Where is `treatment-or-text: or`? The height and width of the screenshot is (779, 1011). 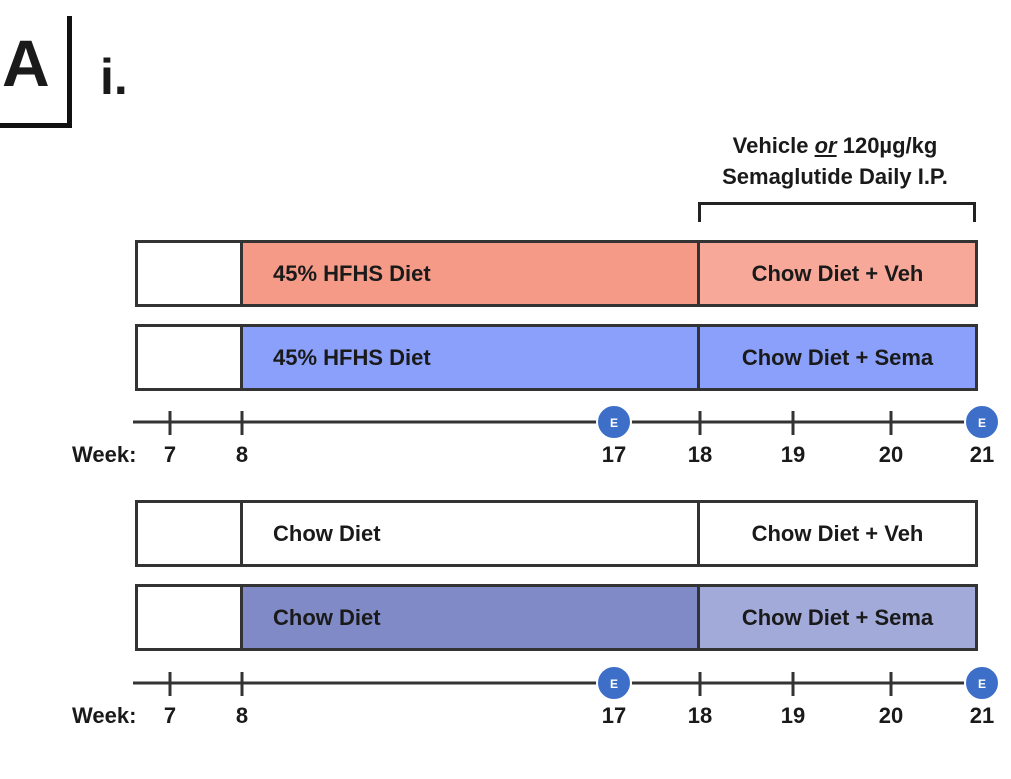
treatment-or-text: or is located at coordinates (825, 145).